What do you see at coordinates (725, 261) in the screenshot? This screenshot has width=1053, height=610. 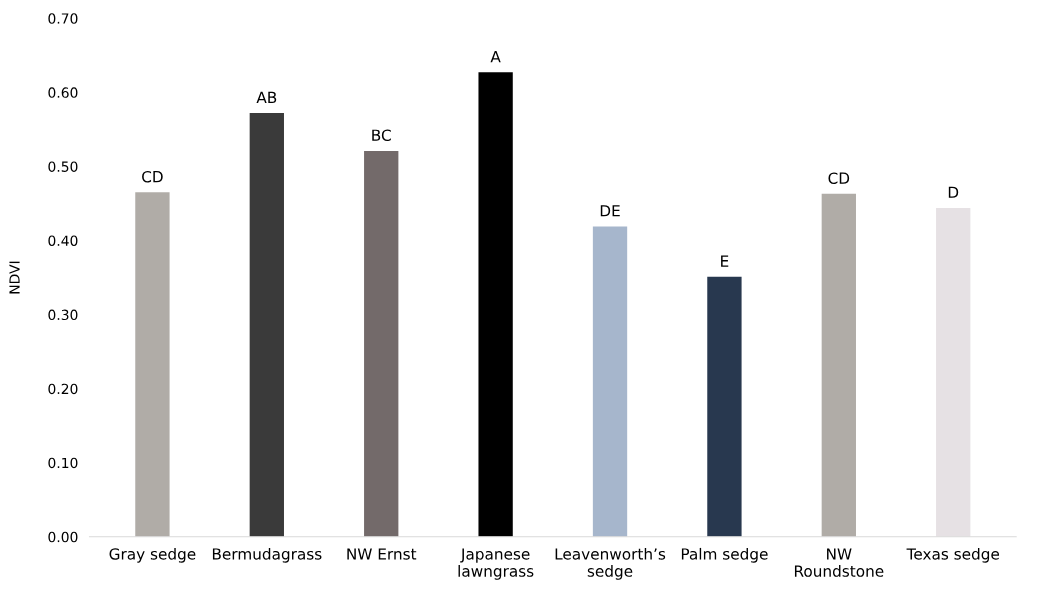 I see `data-label: E` at bounding box center [725, 261].